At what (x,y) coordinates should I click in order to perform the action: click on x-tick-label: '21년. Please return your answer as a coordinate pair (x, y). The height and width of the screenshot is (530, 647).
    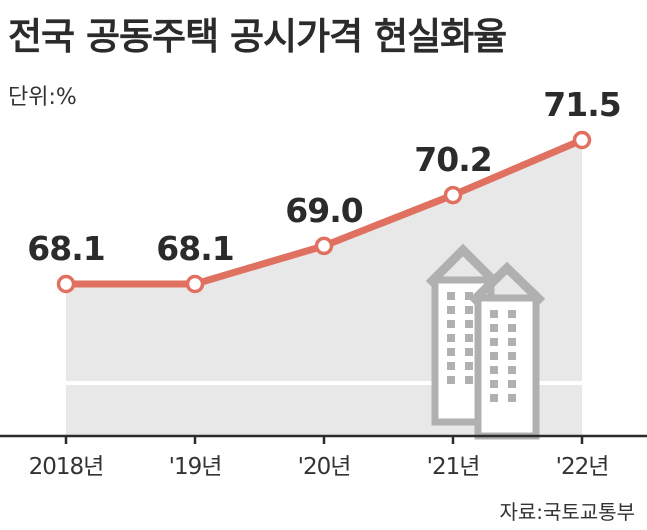
    Looking at the image, I should click on (453, 467).